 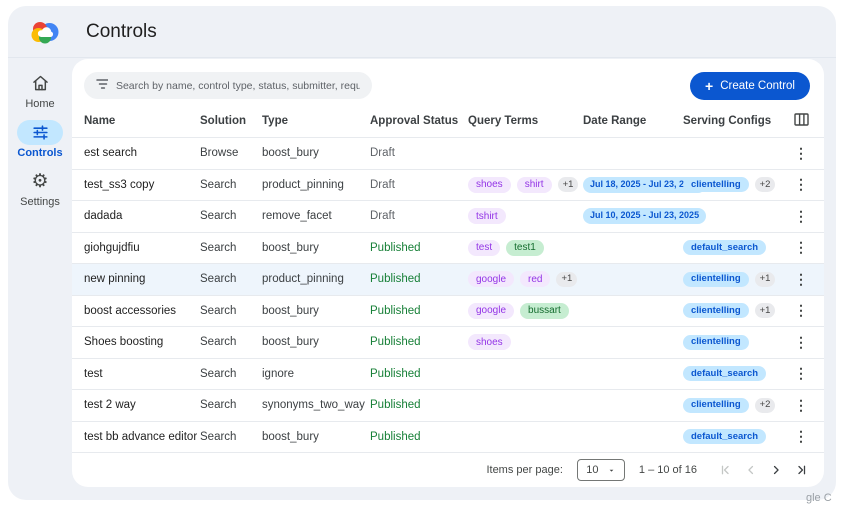 What do you see at coordinates (124, 342) in the screenshot?
I see `cell-name: Shoes boosting` at bounding box center [124, 342].